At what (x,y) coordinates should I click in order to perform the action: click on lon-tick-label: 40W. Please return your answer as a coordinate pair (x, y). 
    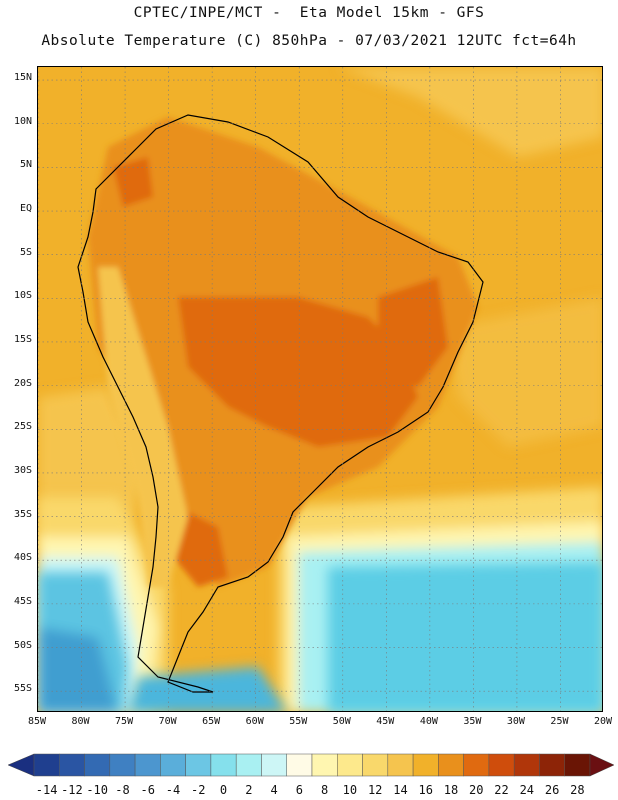
    Looking at the image, I should click on (428, 721).